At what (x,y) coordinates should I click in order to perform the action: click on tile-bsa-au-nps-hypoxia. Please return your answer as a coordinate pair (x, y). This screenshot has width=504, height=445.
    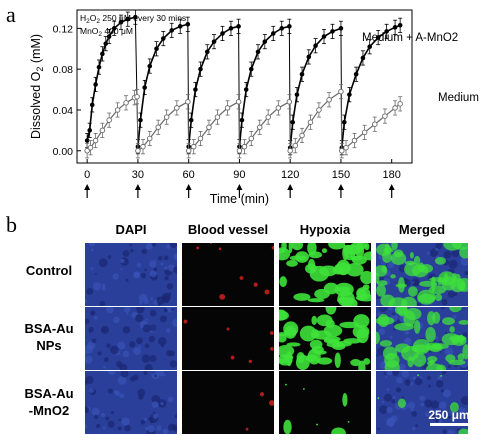
    Looking at the image, I should click on (325, 338).